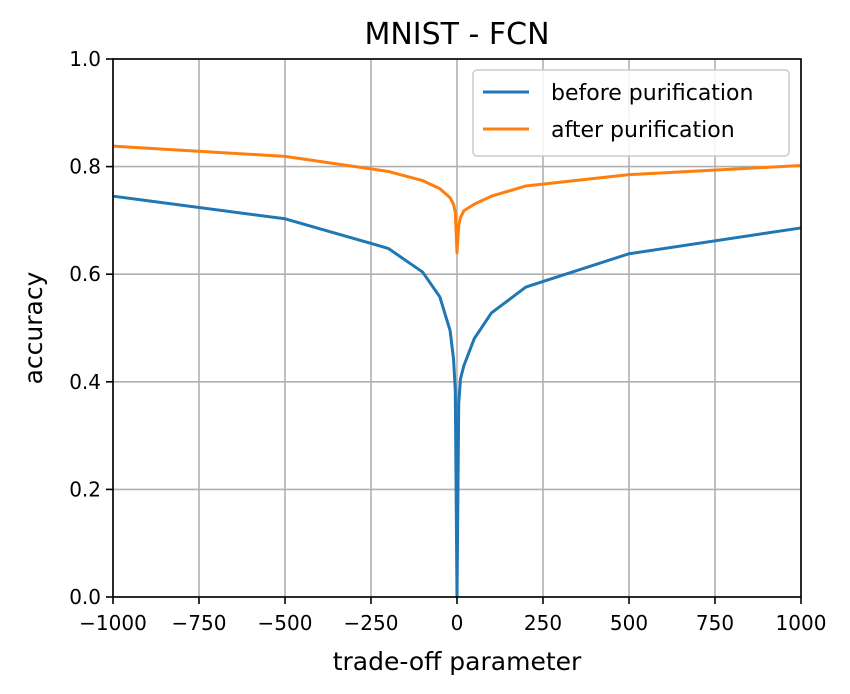 Image resolution: width=850 pixels, height=694 pixels. What do you see at coordinates (457, 623) in the screenshot?
I see `x-tick-label: 0` at bounding box center [457, 623].